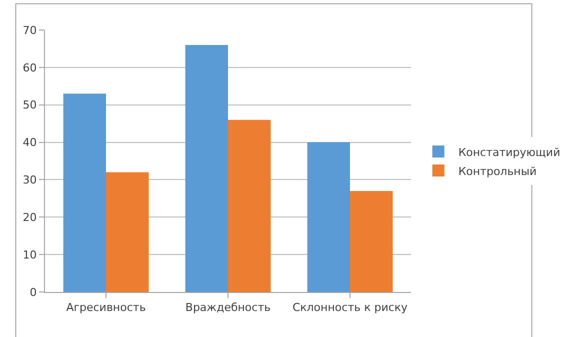 This screenshot has height=337, width=577. What do you see at coordinates (106, 307) in the screenshot?
I see `x-tick-label: Агресивность` at bounding box center [106, 307].